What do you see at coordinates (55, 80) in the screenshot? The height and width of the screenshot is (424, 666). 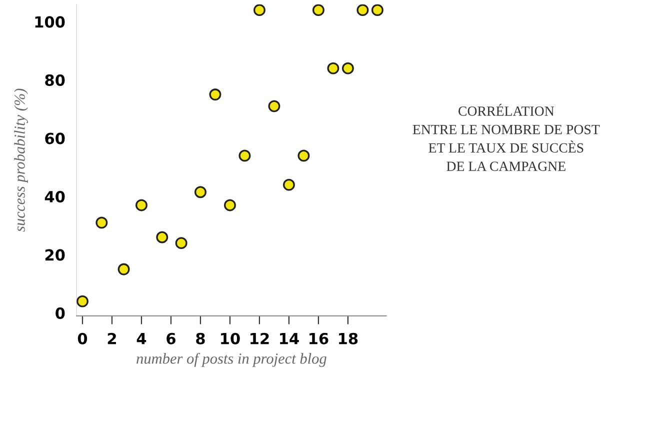 I see `y-tick-label: 80` at bounding box center [55, 80].